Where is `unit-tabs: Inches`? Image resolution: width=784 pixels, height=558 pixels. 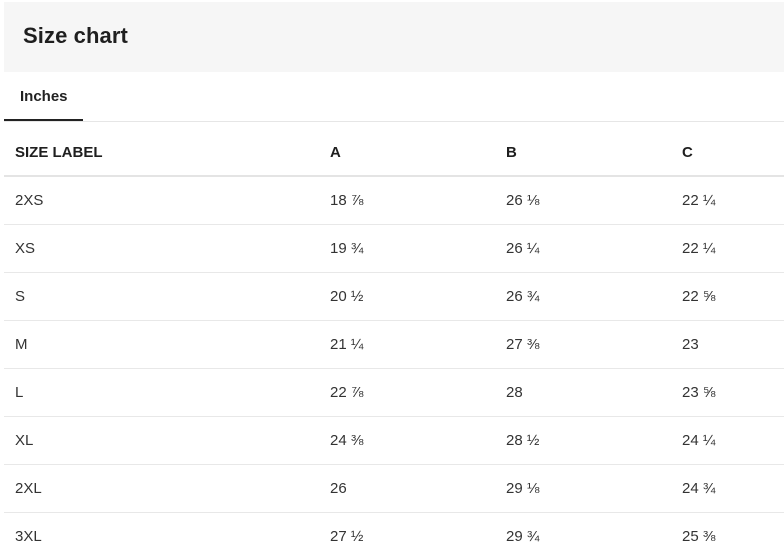
unit-tabs: Inches is located at coordinates (394, 97).